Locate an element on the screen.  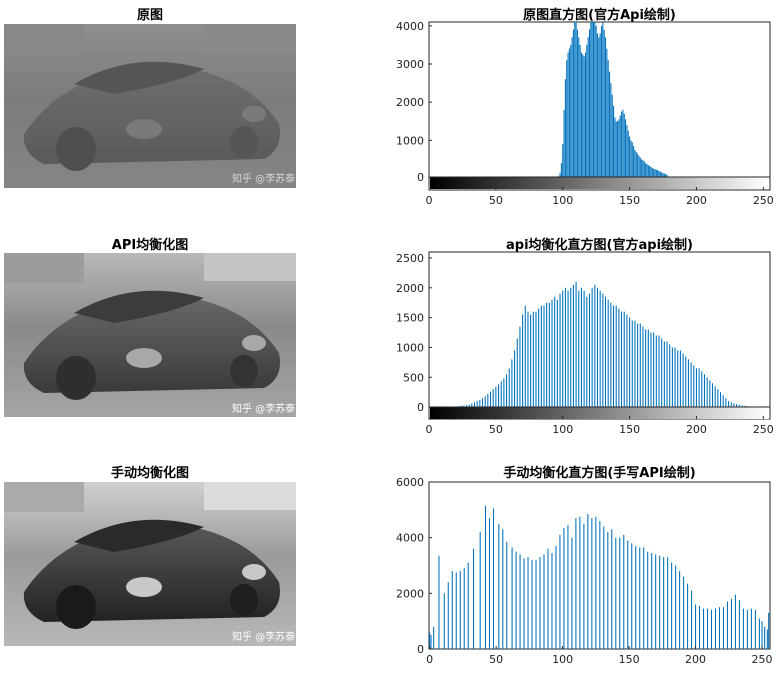
watermark-original: 知乎 @李苏泰 is located at coordinates (264, 179).